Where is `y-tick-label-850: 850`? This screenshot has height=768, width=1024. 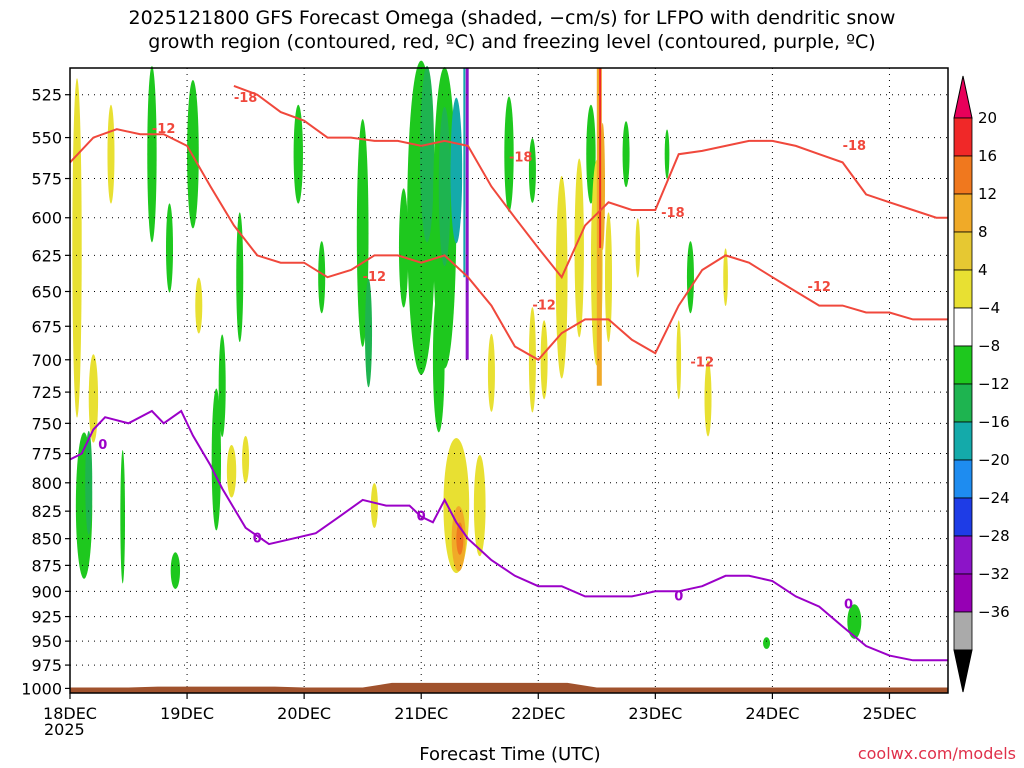 y-tick-label-850: 850 is located at coordinates (46, 539).